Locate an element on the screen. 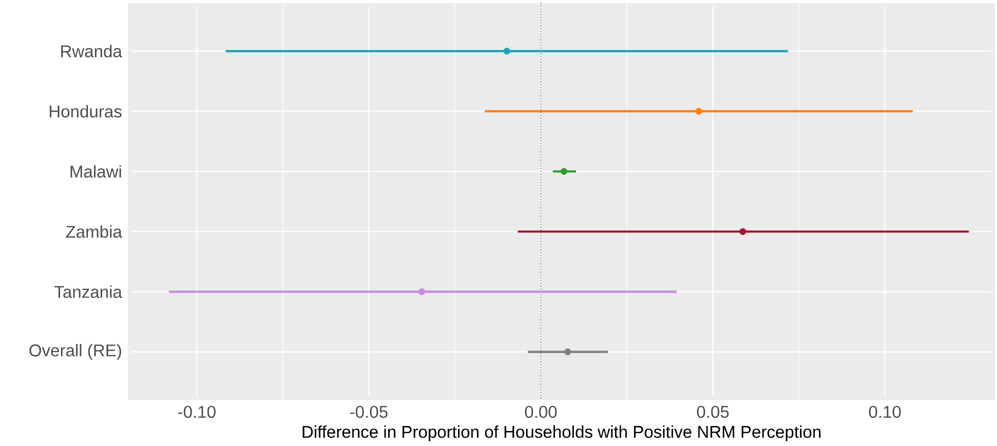 Image resolution: width=997 pixels, height=446 pixels. x-tick-label: 0.00 is located at coordinates (540, 412).